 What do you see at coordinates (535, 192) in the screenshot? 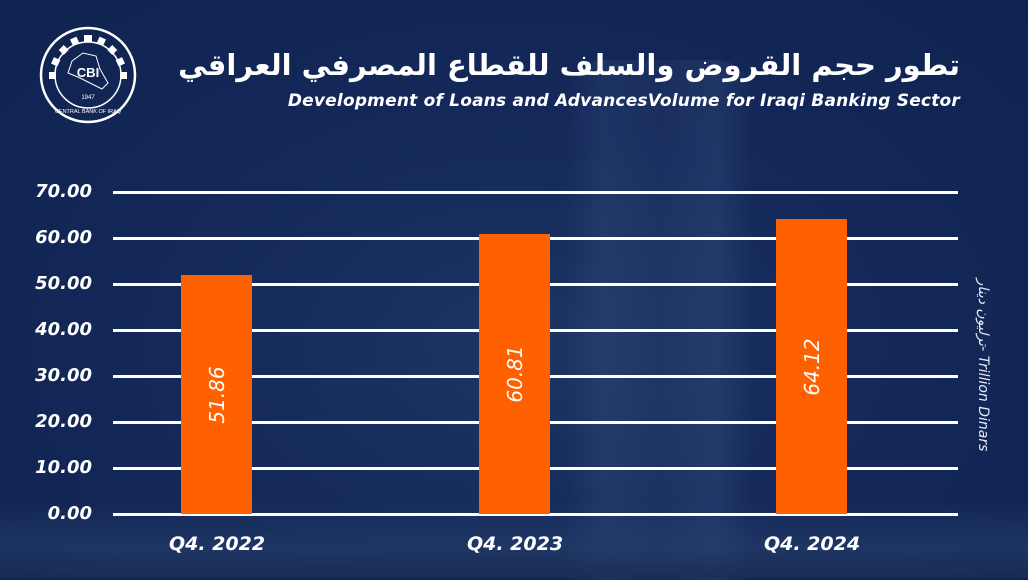
I see `gridline` at bounding box center [535, 192].